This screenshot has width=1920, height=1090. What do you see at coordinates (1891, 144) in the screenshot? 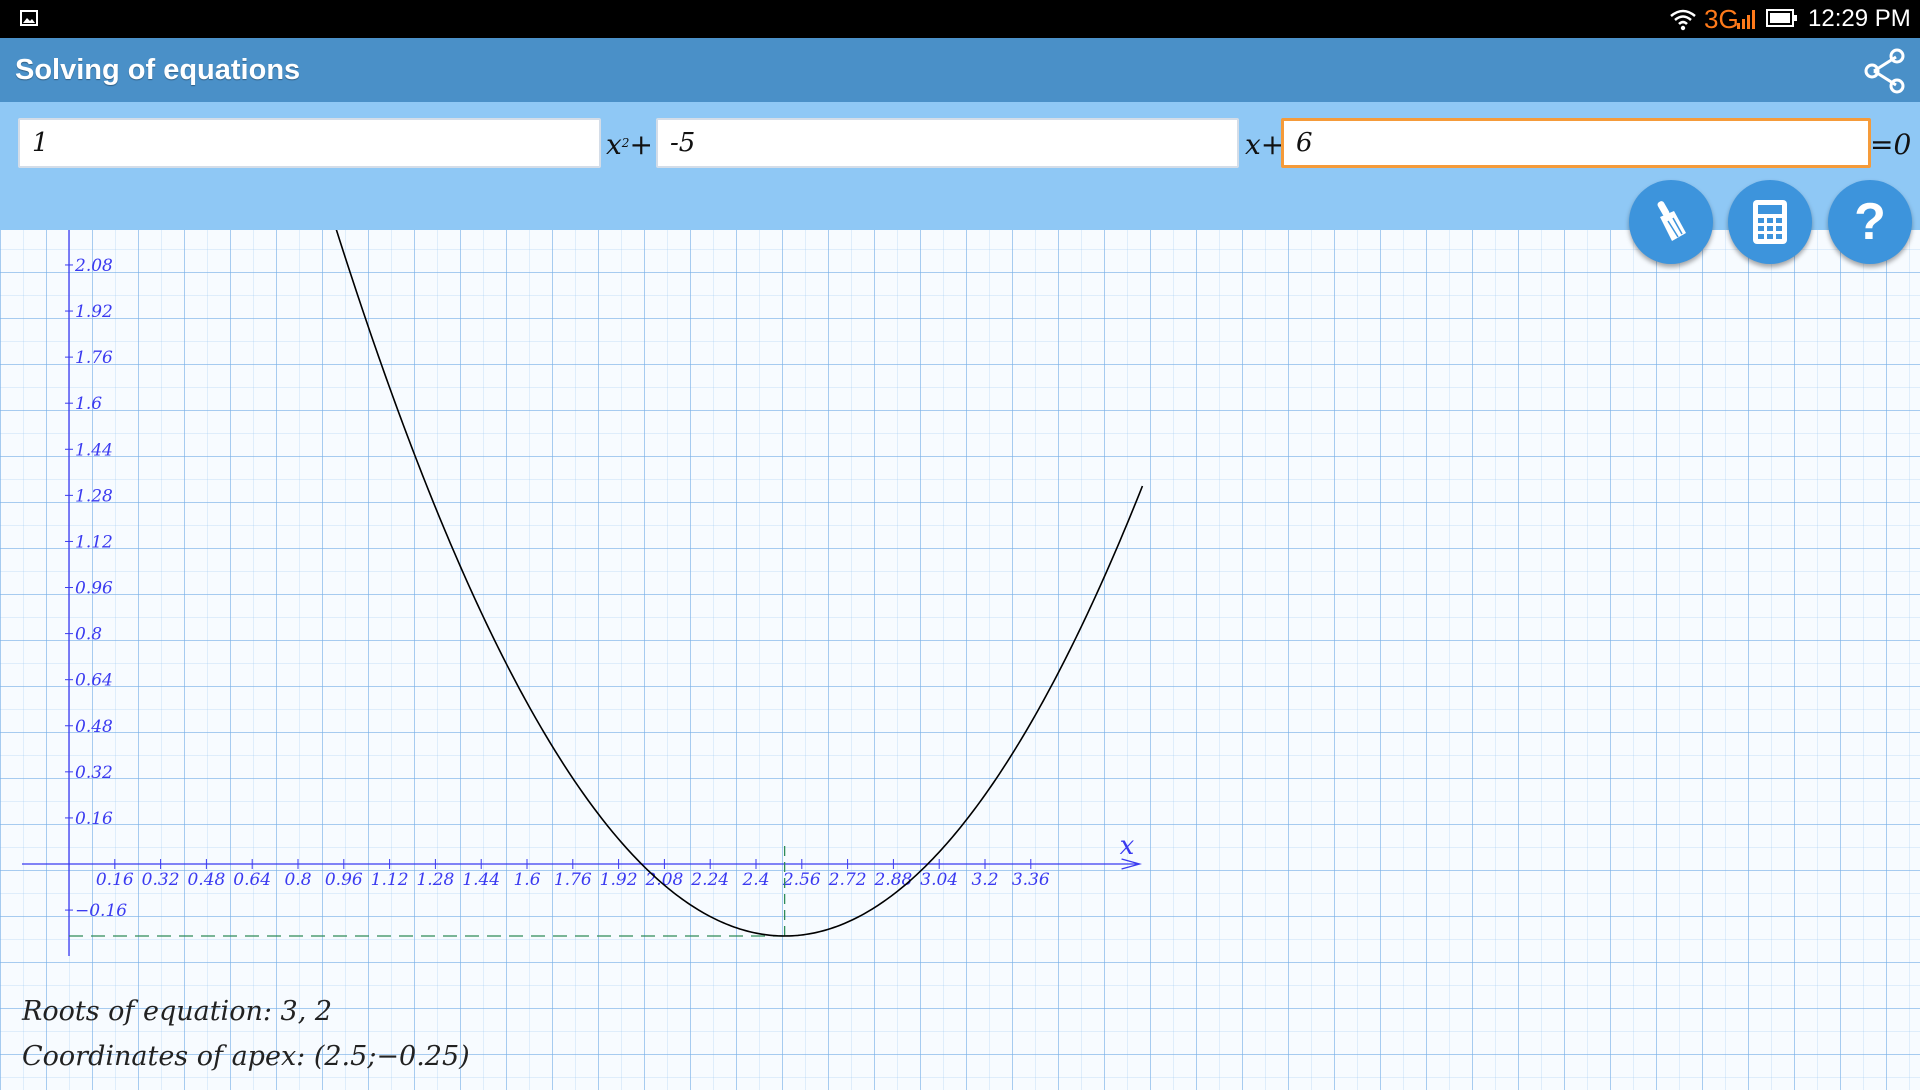
I see `equals-zero-label: =0` at bounding box center [1891, 144].